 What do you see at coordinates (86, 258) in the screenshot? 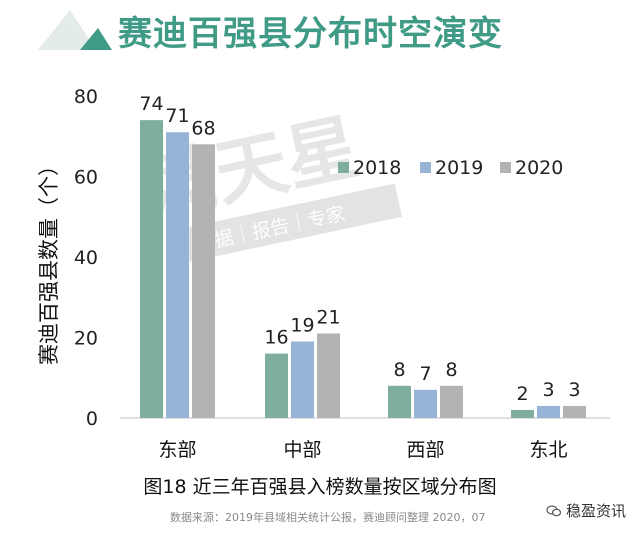
I see `y-tick-label: 40` at bounding box center [86, 258].